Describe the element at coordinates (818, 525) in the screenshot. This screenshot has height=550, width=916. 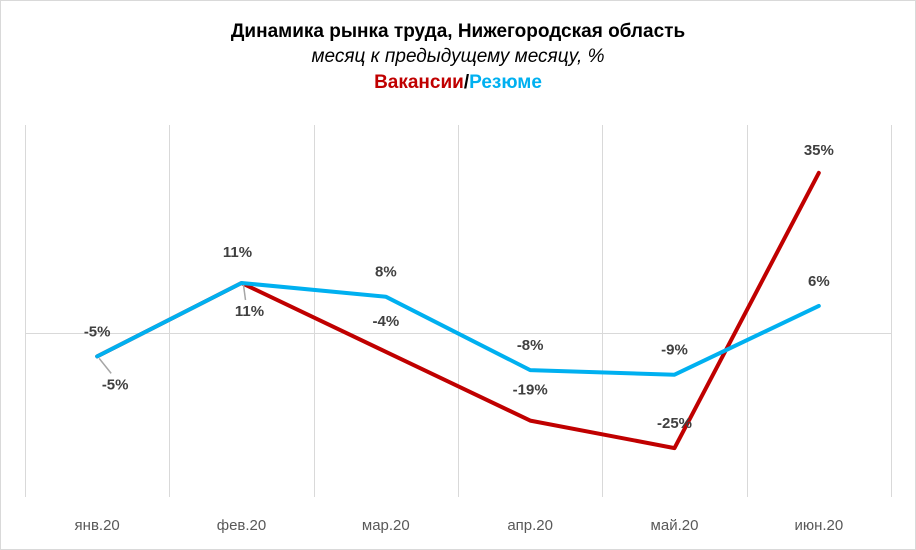
I see `x-tick-label: июн.20` at that location.